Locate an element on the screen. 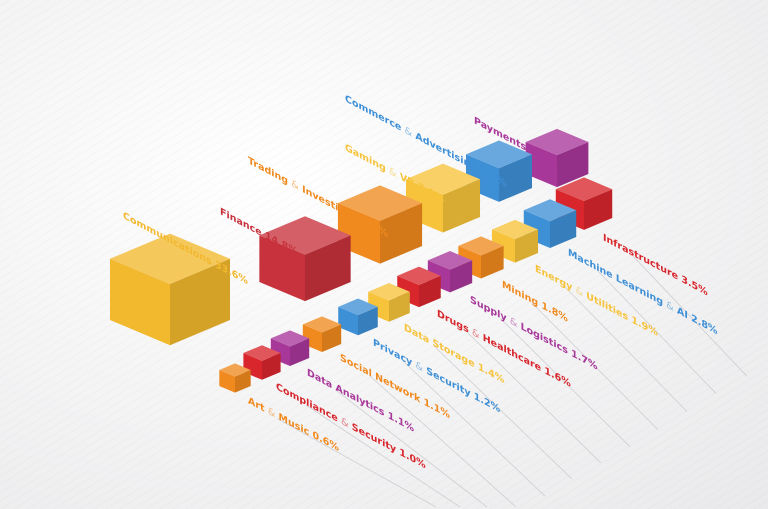 This screenshot has height=509, width=768. data-label: Art & Music 0.6% is located at coordinates (293, 425).